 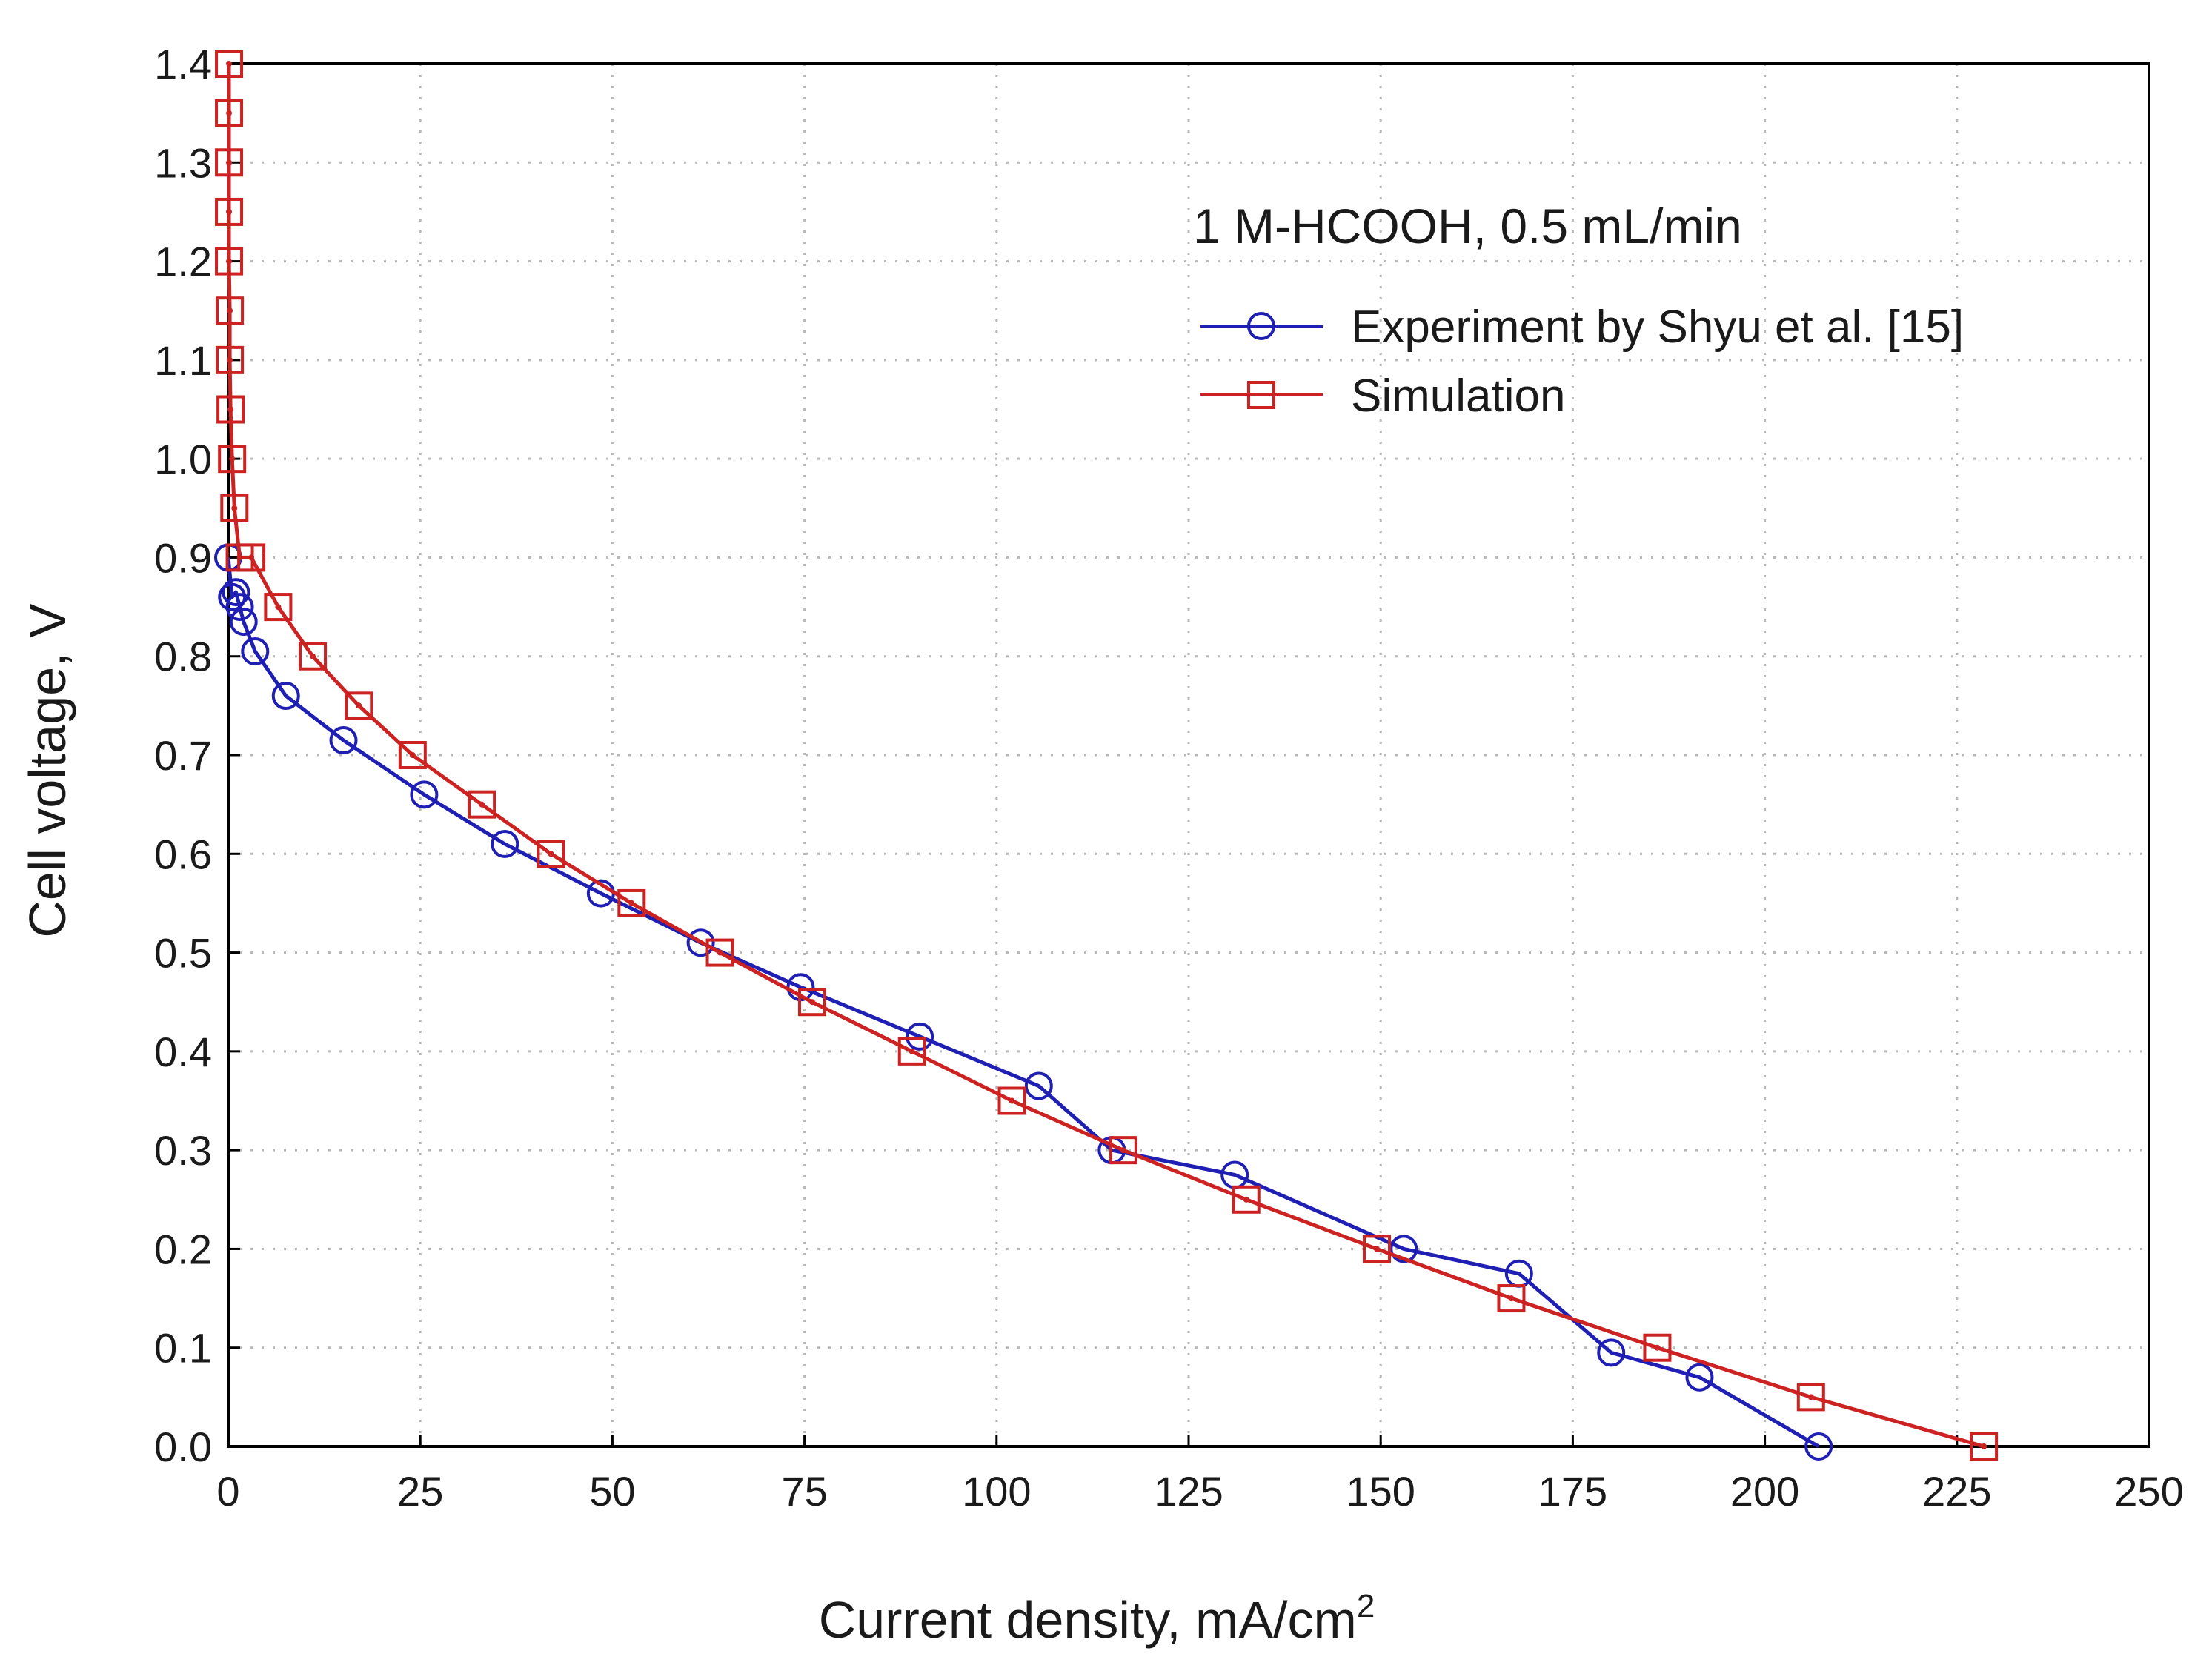 I want to click on y-tick-label: 0.0, so click(x=183, y=1446).